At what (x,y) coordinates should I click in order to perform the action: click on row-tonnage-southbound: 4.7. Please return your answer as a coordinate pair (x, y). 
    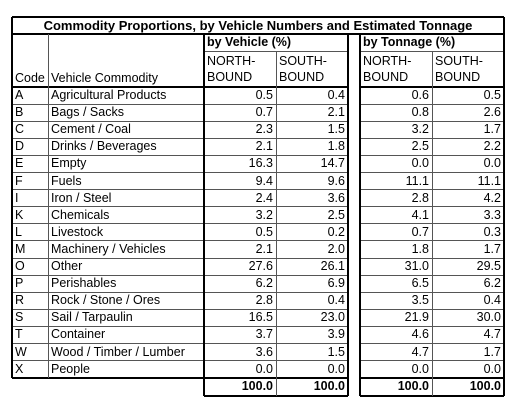
    Looking at the image, I should click on (492, 334).